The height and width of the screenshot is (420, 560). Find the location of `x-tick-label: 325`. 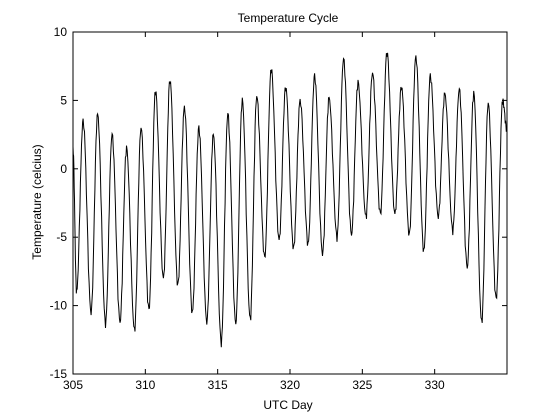

x-tick-label: 325 is located at coordinates (362, 385).